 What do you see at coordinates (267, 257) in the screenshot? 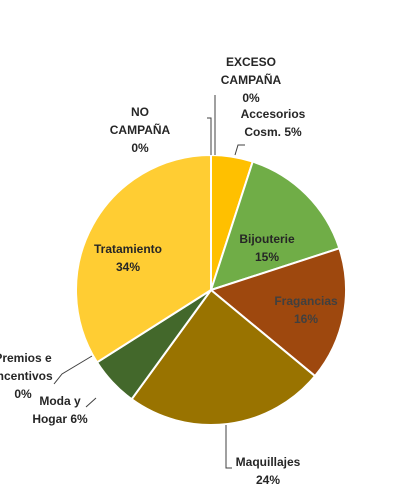
I see `data-label-line: 15%` at bounding box center [267, 257].